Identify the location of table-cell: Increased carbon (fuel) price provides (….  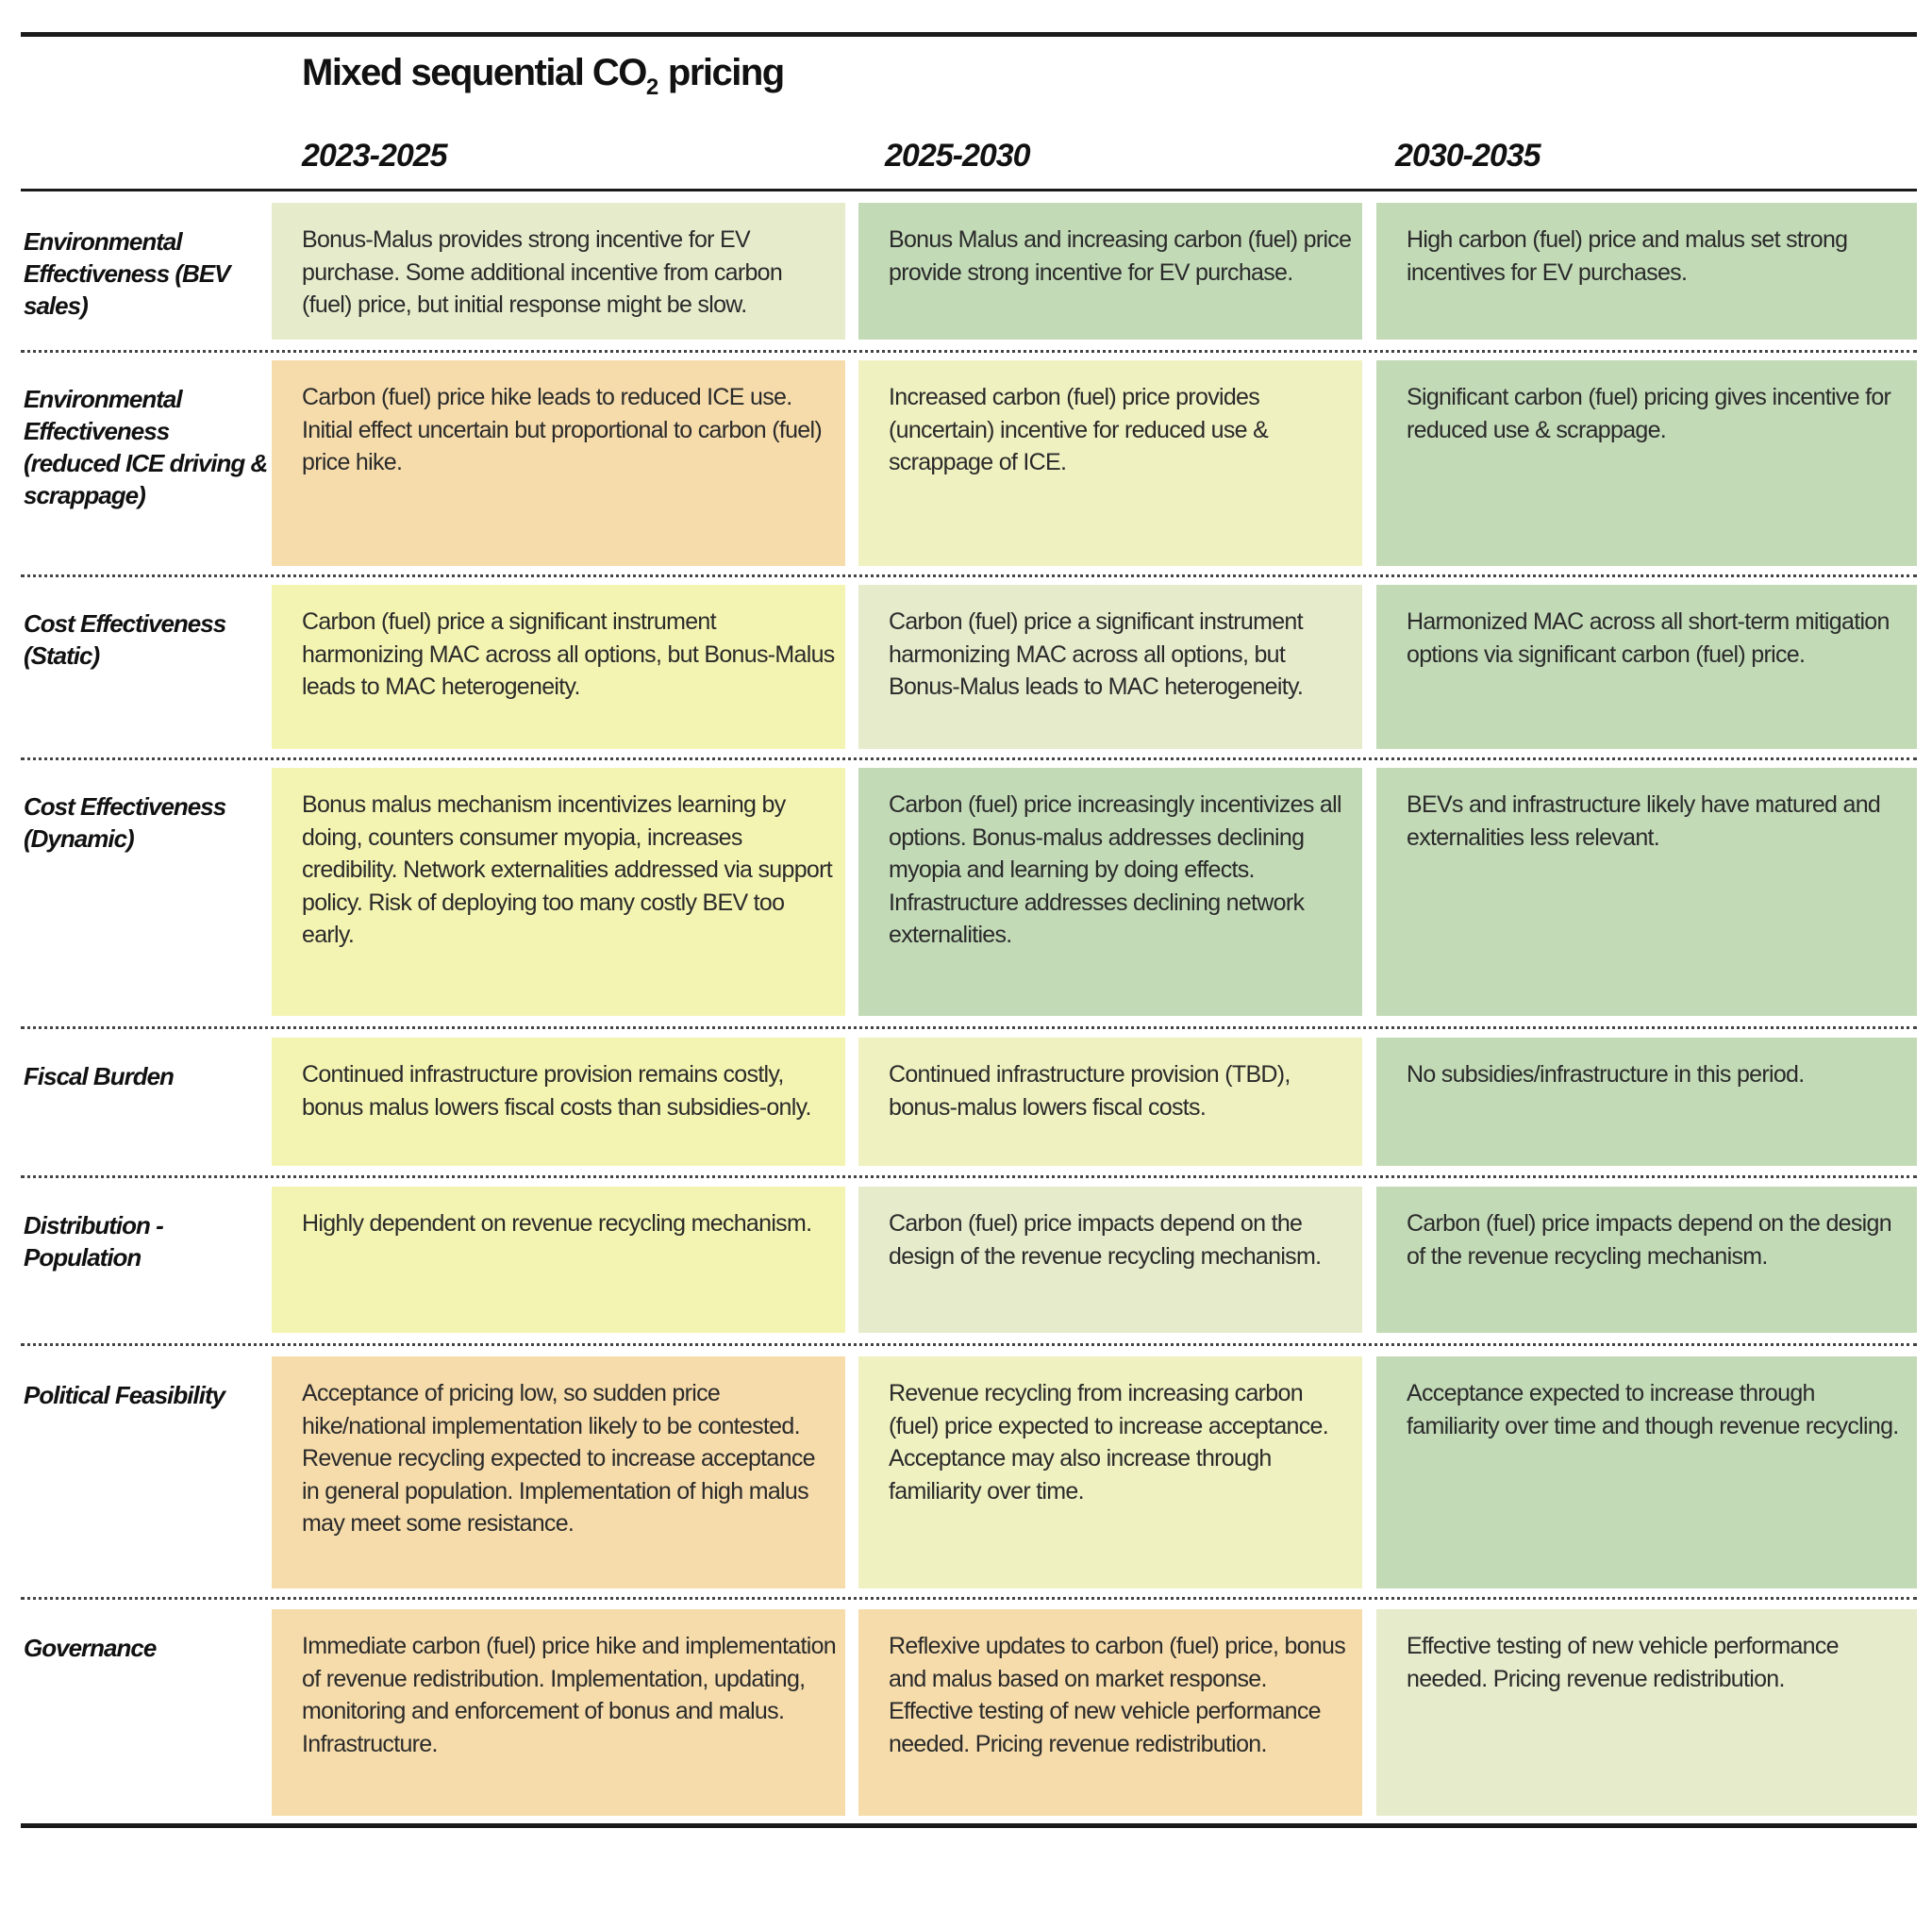
(1110, 463).